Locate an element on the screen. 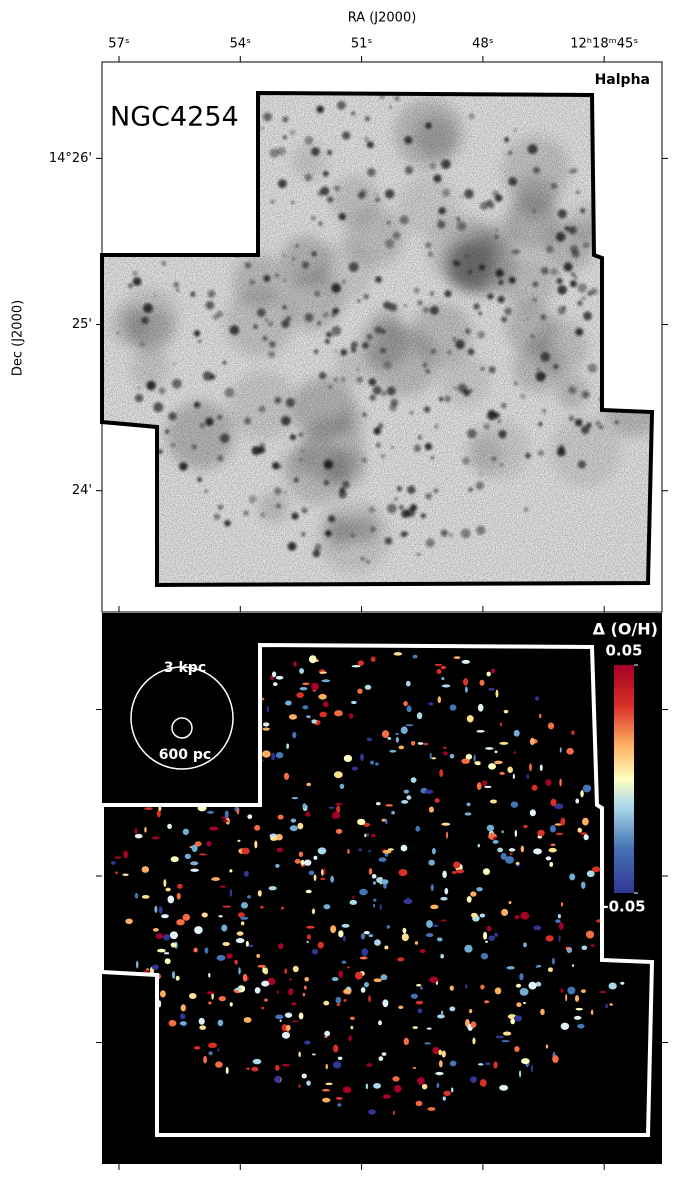  x-axis-label: RA (J2000) is located at coordinates (382, 18).